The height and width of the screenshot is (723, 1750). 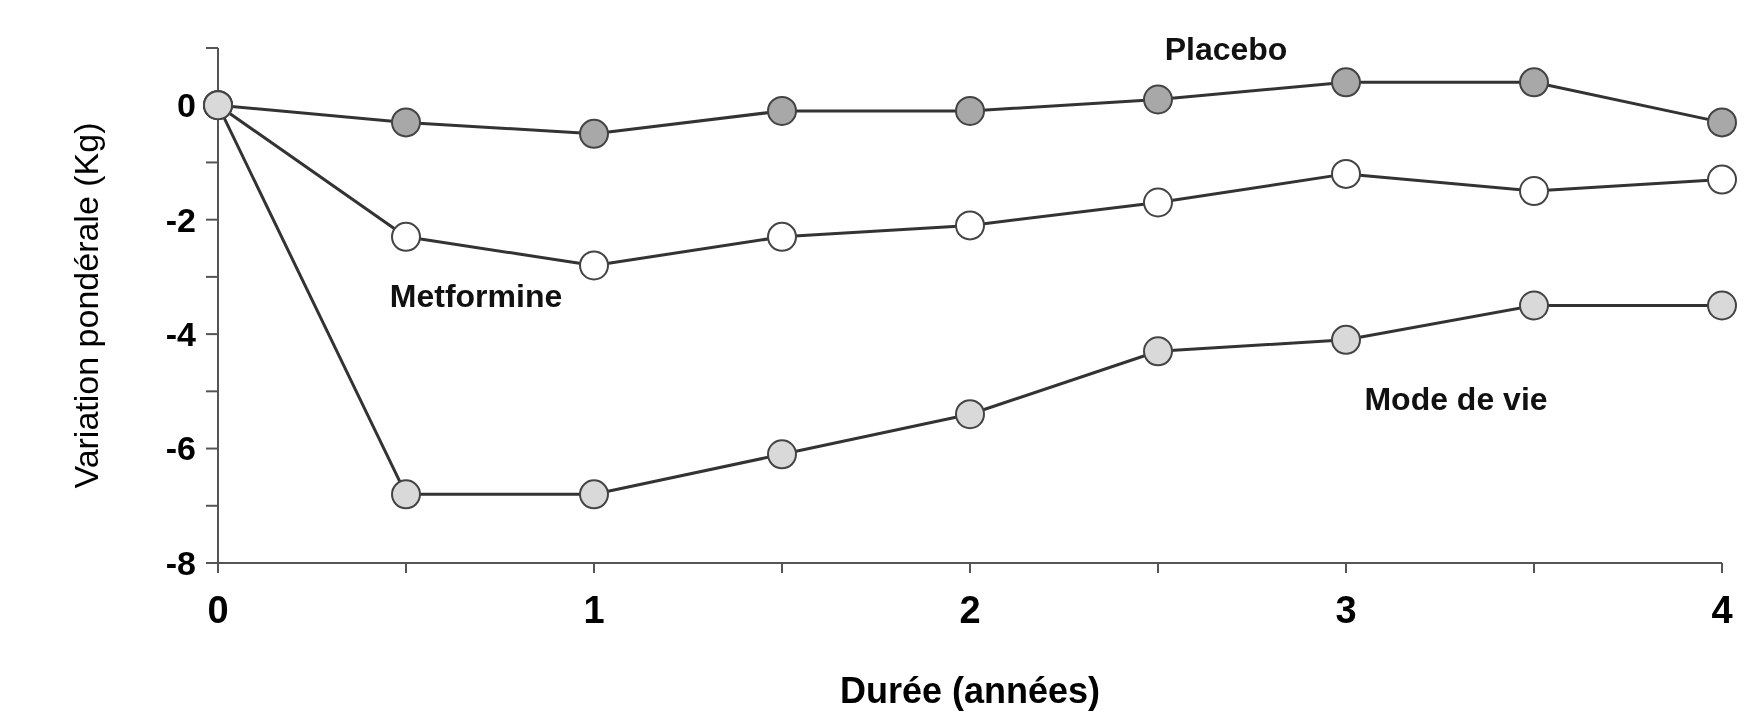 I want to click on x-tick-label: 3, so click(x=1346, y=610).